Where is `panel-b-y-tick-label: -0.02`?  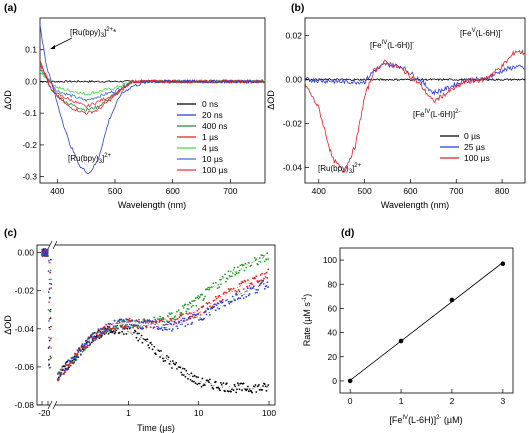 panel-b-y-tick-label: -0.02 is located at coordinates (293, 124).